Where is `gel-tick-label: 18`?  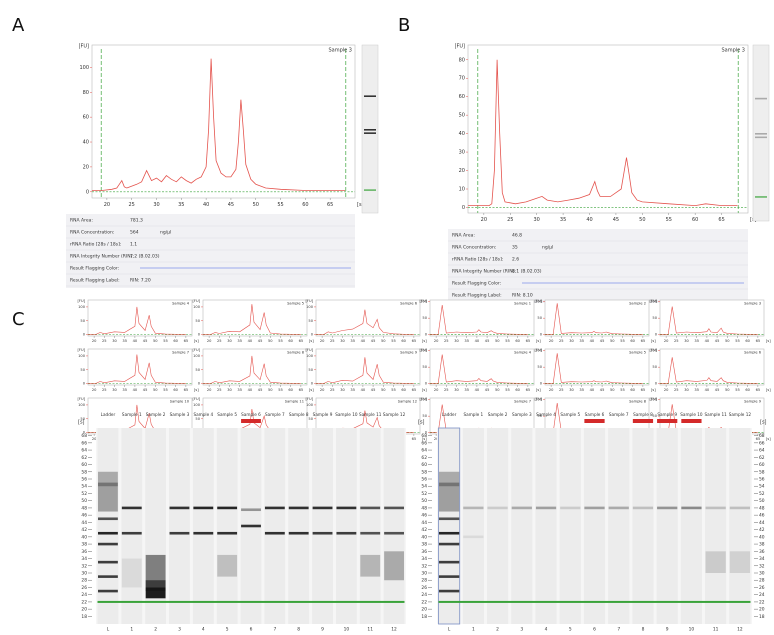 gel-tick-label: 18 is located at coordinates (84, 617).